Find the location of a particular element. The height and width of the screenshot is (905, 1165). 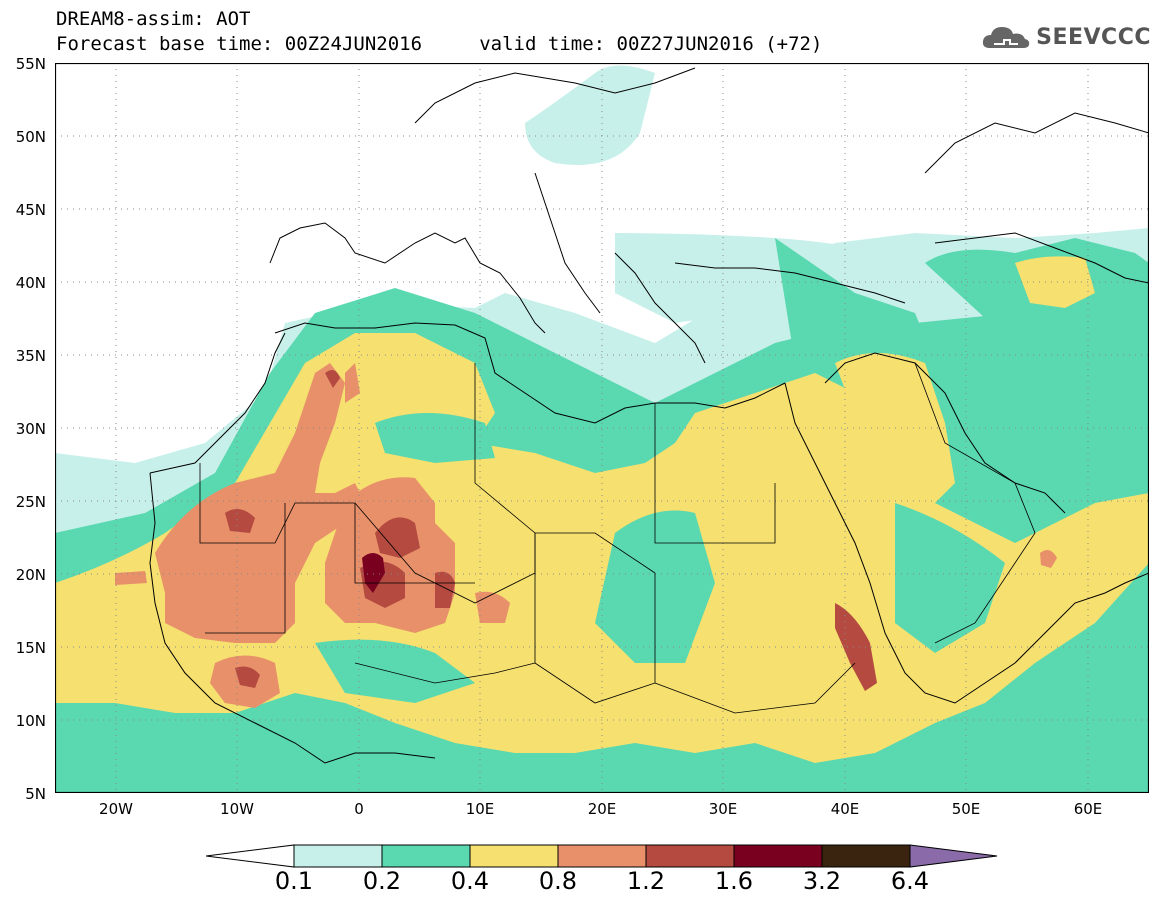

colorbar-swatch-0.8 is located at coordinates (602, 856).